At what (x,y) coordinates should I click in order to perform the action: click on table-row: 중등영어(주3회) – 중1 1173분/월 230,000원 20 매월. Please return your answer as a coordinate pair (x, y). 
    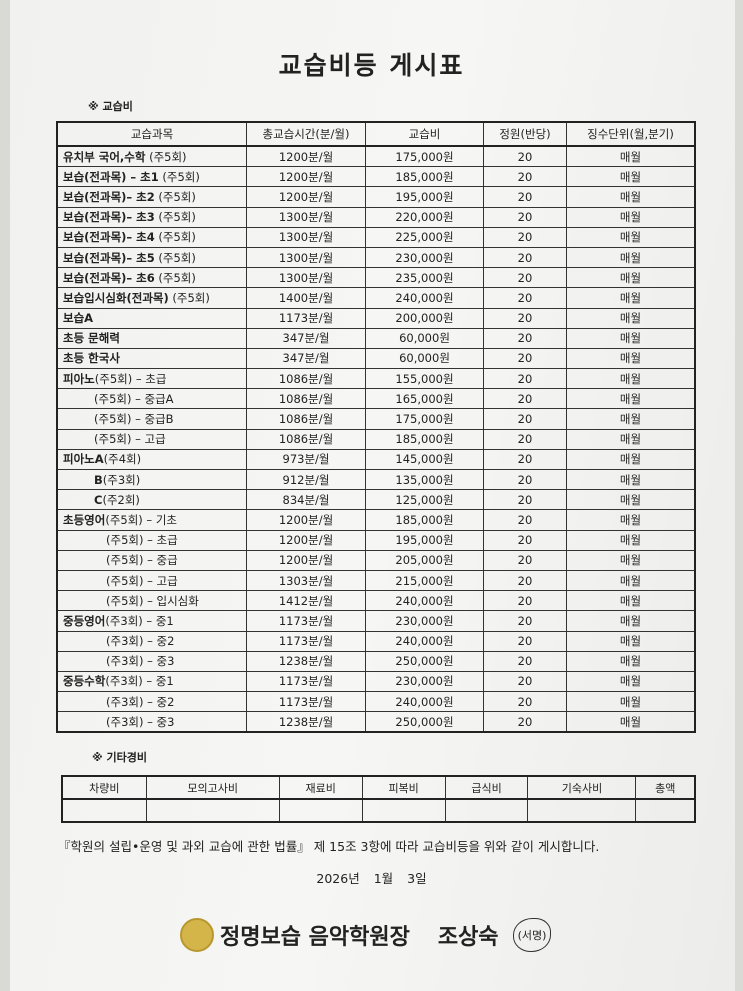
    Looking at the image, I should click on (376, 621).